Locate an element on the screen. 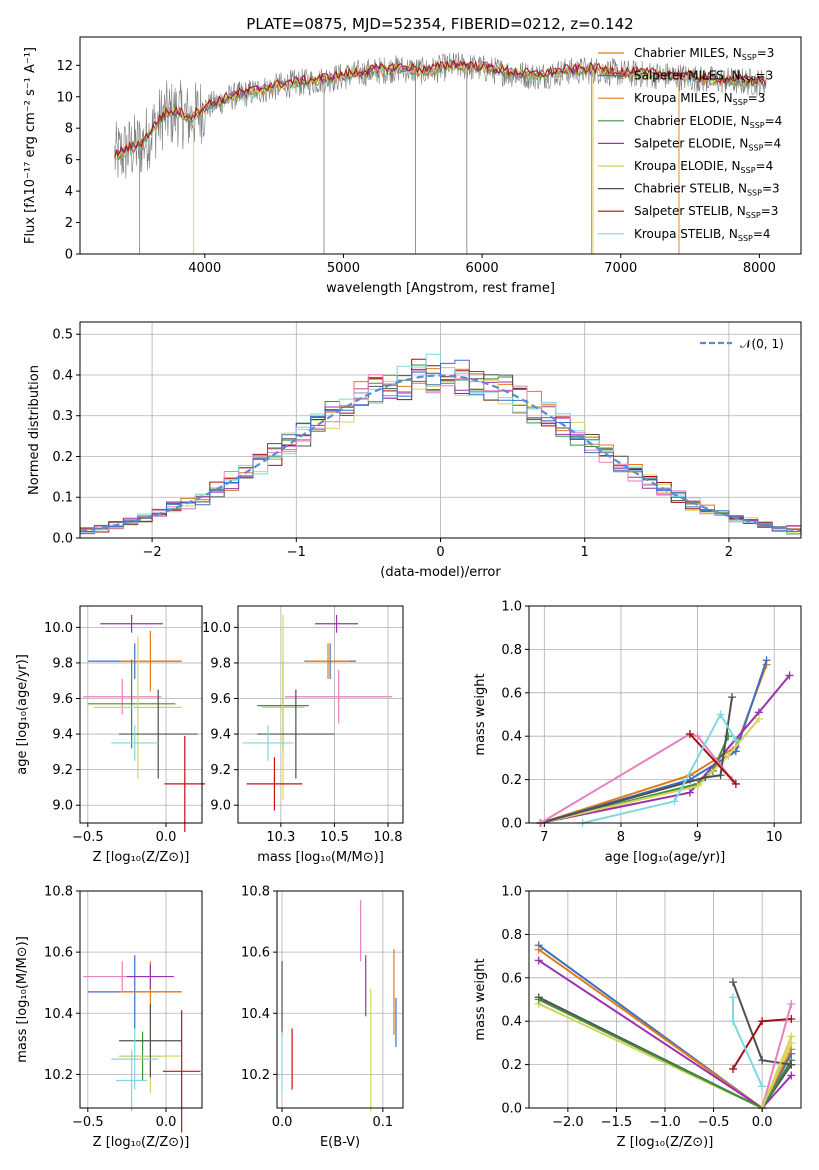  y-tick-label: 10.6 is located at coordinates (255, 953).